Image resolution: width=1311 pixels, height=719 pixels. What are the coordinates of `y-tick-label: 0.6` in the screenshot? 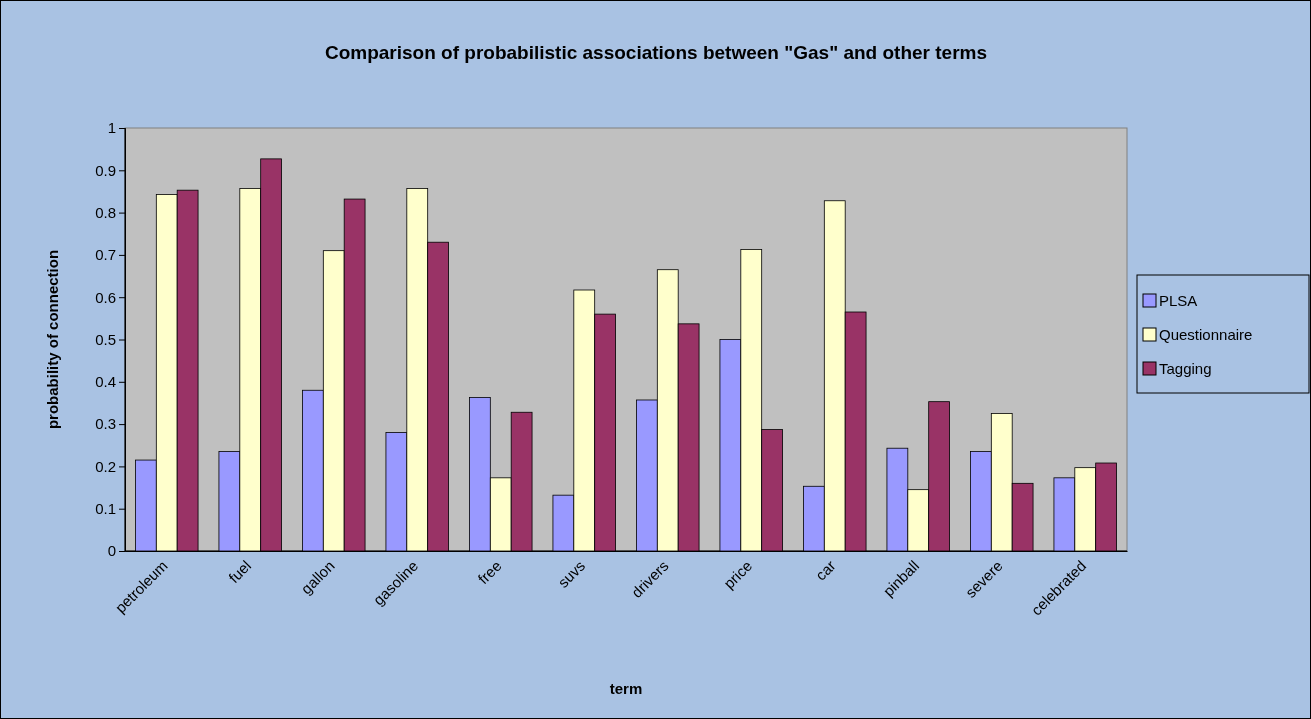 It's located at (105, 297).